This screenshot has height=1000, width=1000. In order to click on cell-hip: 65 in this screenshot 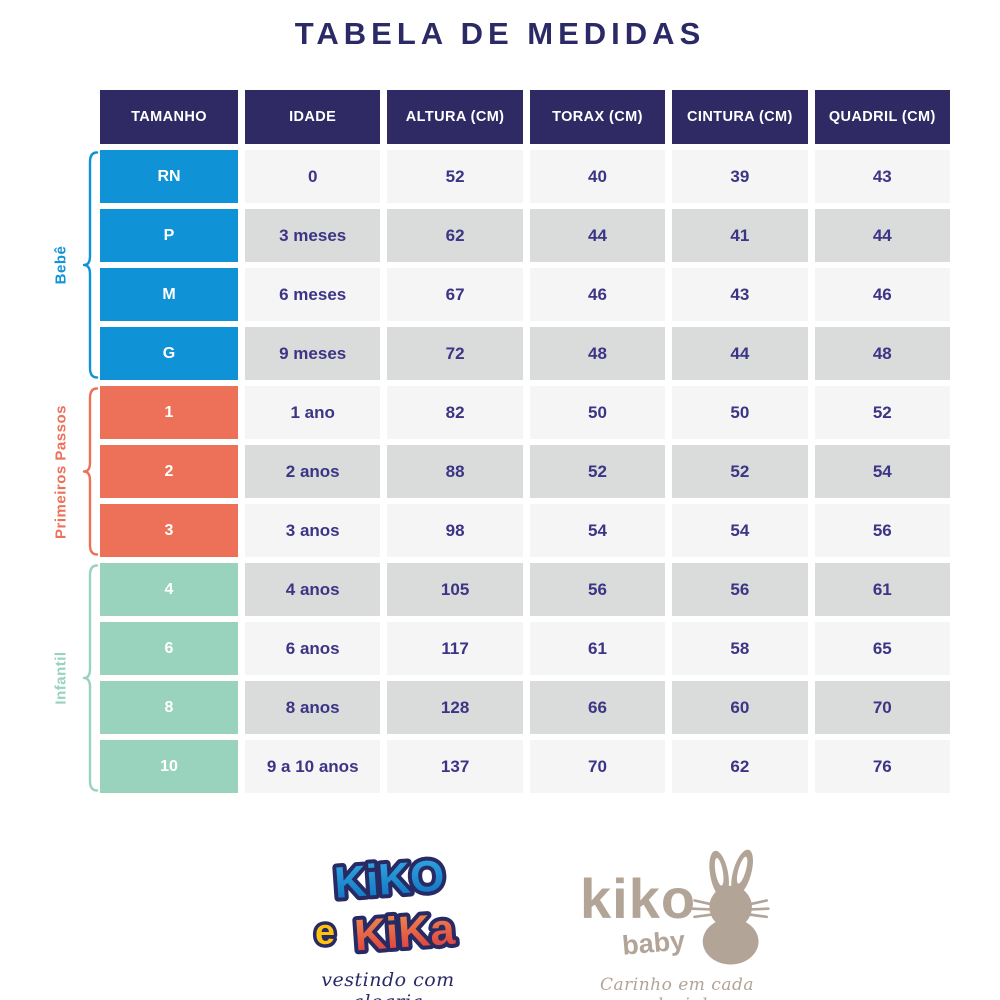, I will do `click(882, 648)`.